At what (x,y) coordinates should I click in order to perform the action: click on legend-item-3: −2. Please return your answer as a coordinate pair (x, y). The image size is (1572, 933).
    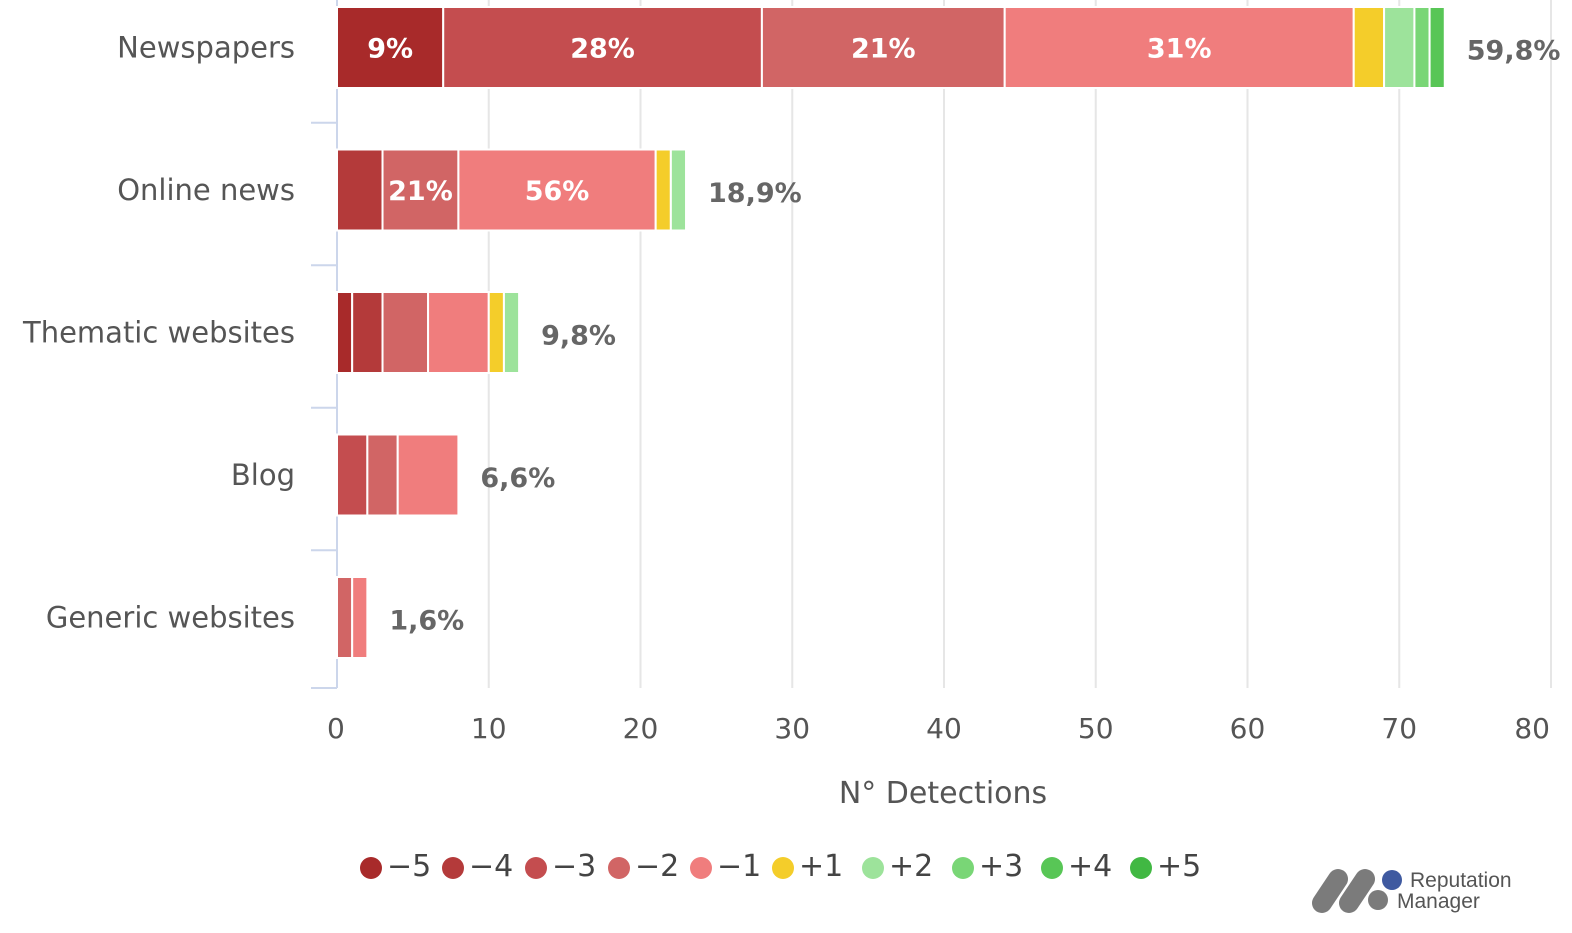
    Looking at the image, I should click on (643, 866).